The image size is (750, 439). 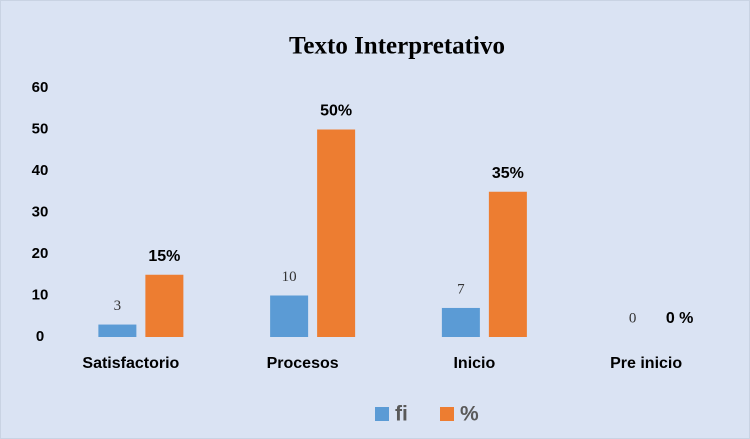 What do you see at coordinates (40, 336) in the screenshot?
I see `y-tick-label: 0` at bounding box center [40, 336].